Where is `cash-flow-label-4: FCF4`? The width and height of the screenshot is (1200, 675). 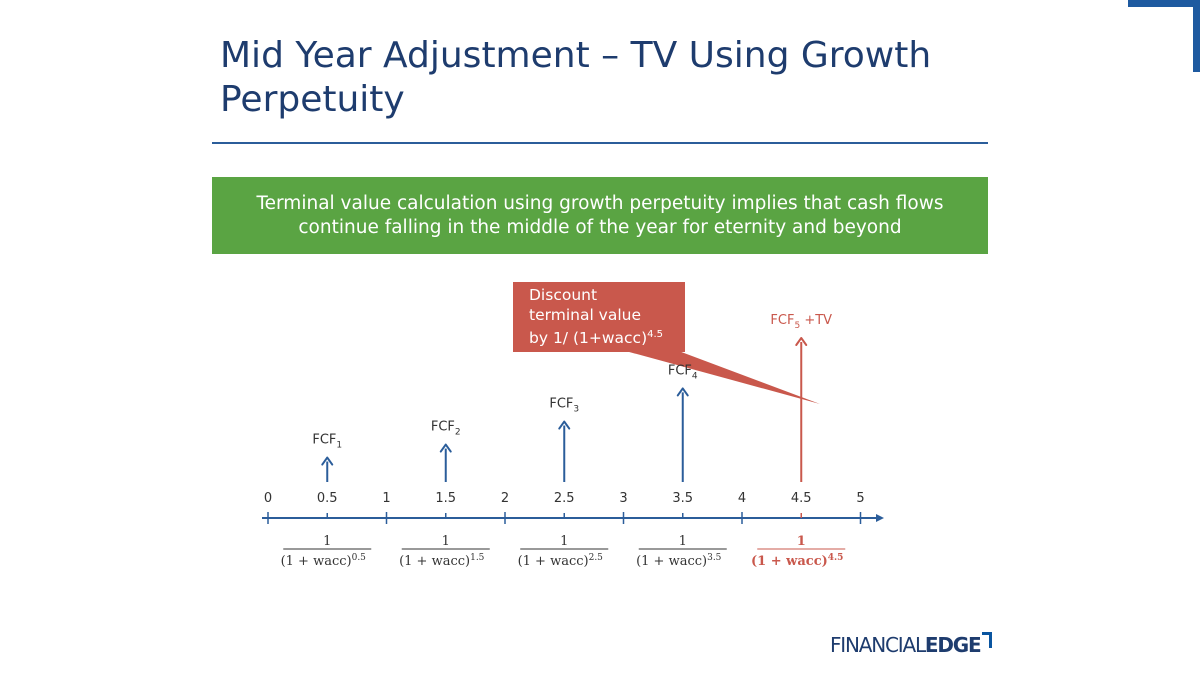 cash-flow-label-4: FCF4 is located at coordinates (683, 372).